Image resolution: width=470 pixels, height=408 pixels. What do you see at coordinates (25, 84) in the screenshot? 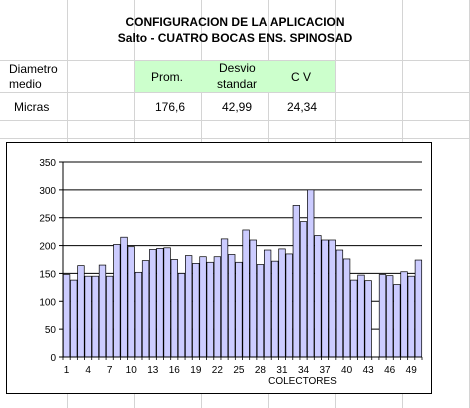
I see `row-label-medio: medio` at bounding box center [25, 84].